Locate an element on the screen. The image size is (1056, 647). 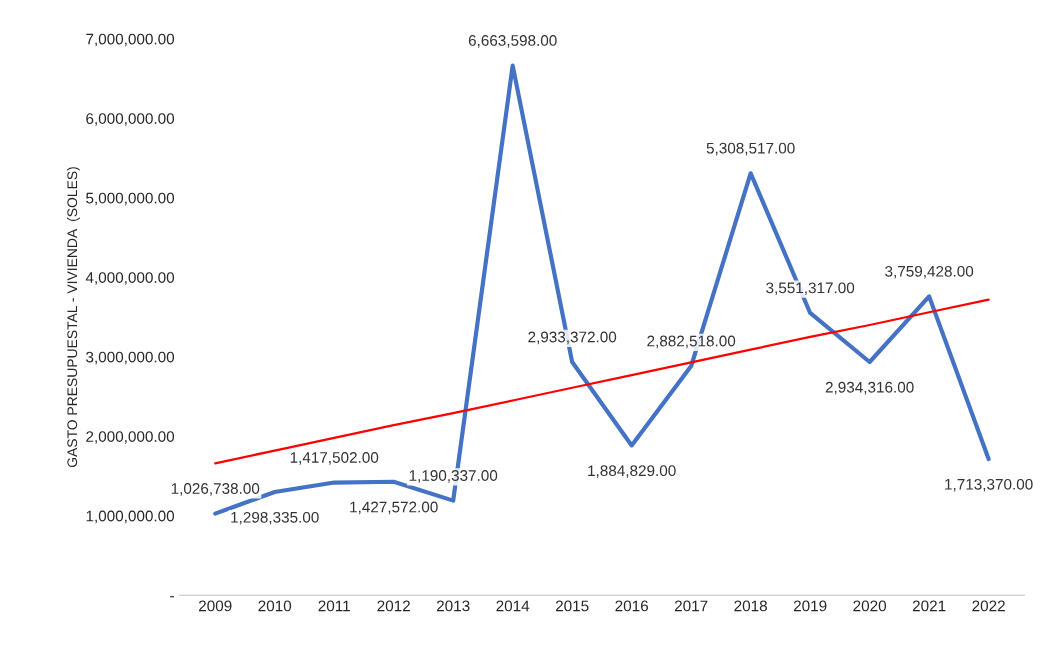
data-label: 1,417,502.00 is located at coordinates (334, 458).